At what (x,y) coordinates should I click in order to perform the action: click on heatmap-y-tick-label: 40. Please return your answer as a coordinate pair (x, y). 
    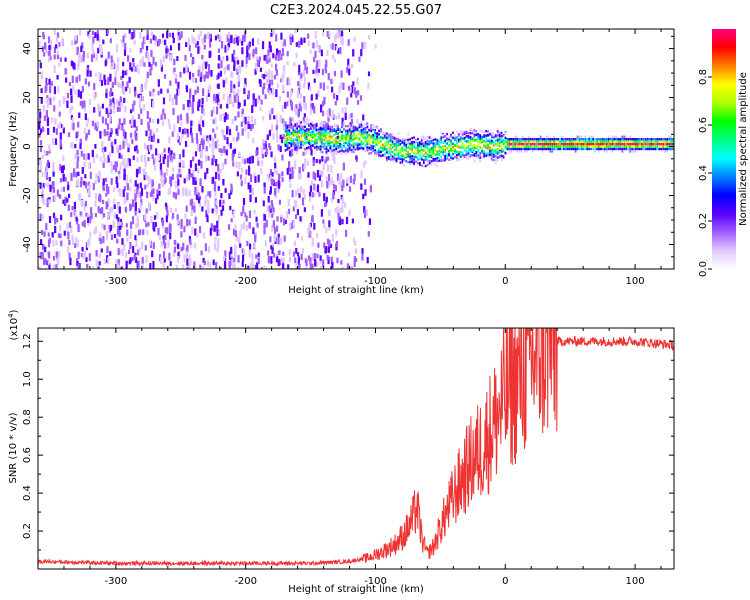
    Looking at the image, I should click on (27, 48).